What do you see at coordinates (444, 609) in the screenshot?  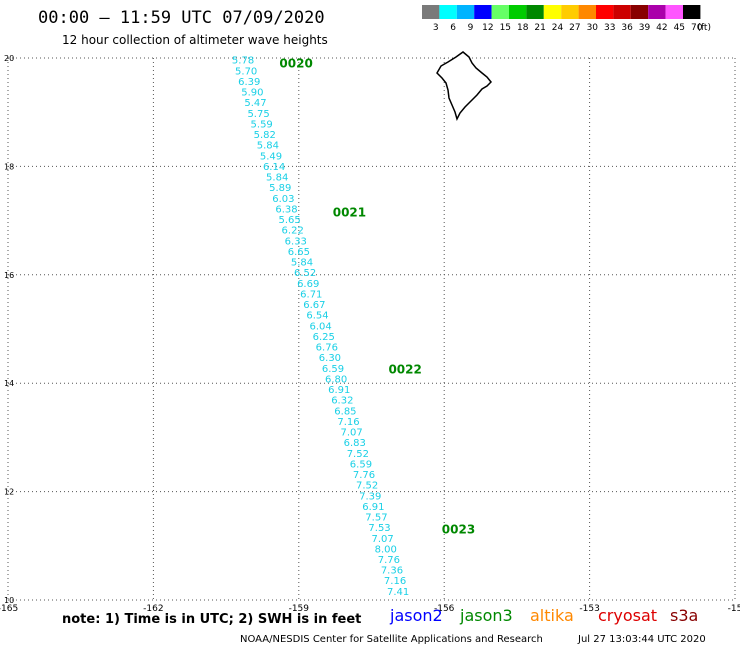 I see `lon-tick-label: -156` at bounding box center [444, 609].